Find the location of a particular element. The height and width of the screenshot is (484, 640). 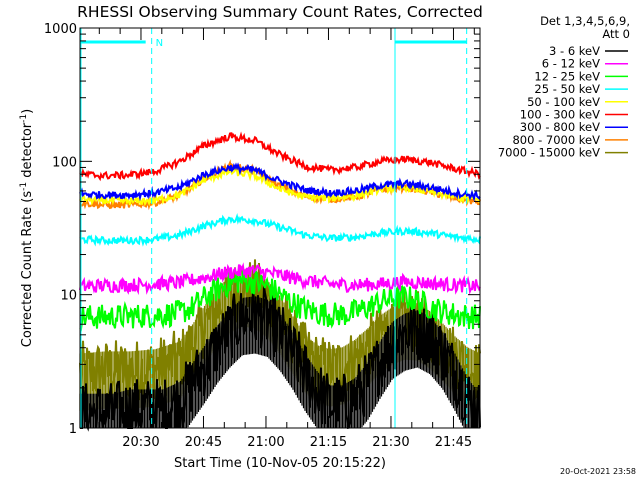

y-axis-label: Corrected Count Rate (s-1 detector-1) is located at coordinates (27, 228).